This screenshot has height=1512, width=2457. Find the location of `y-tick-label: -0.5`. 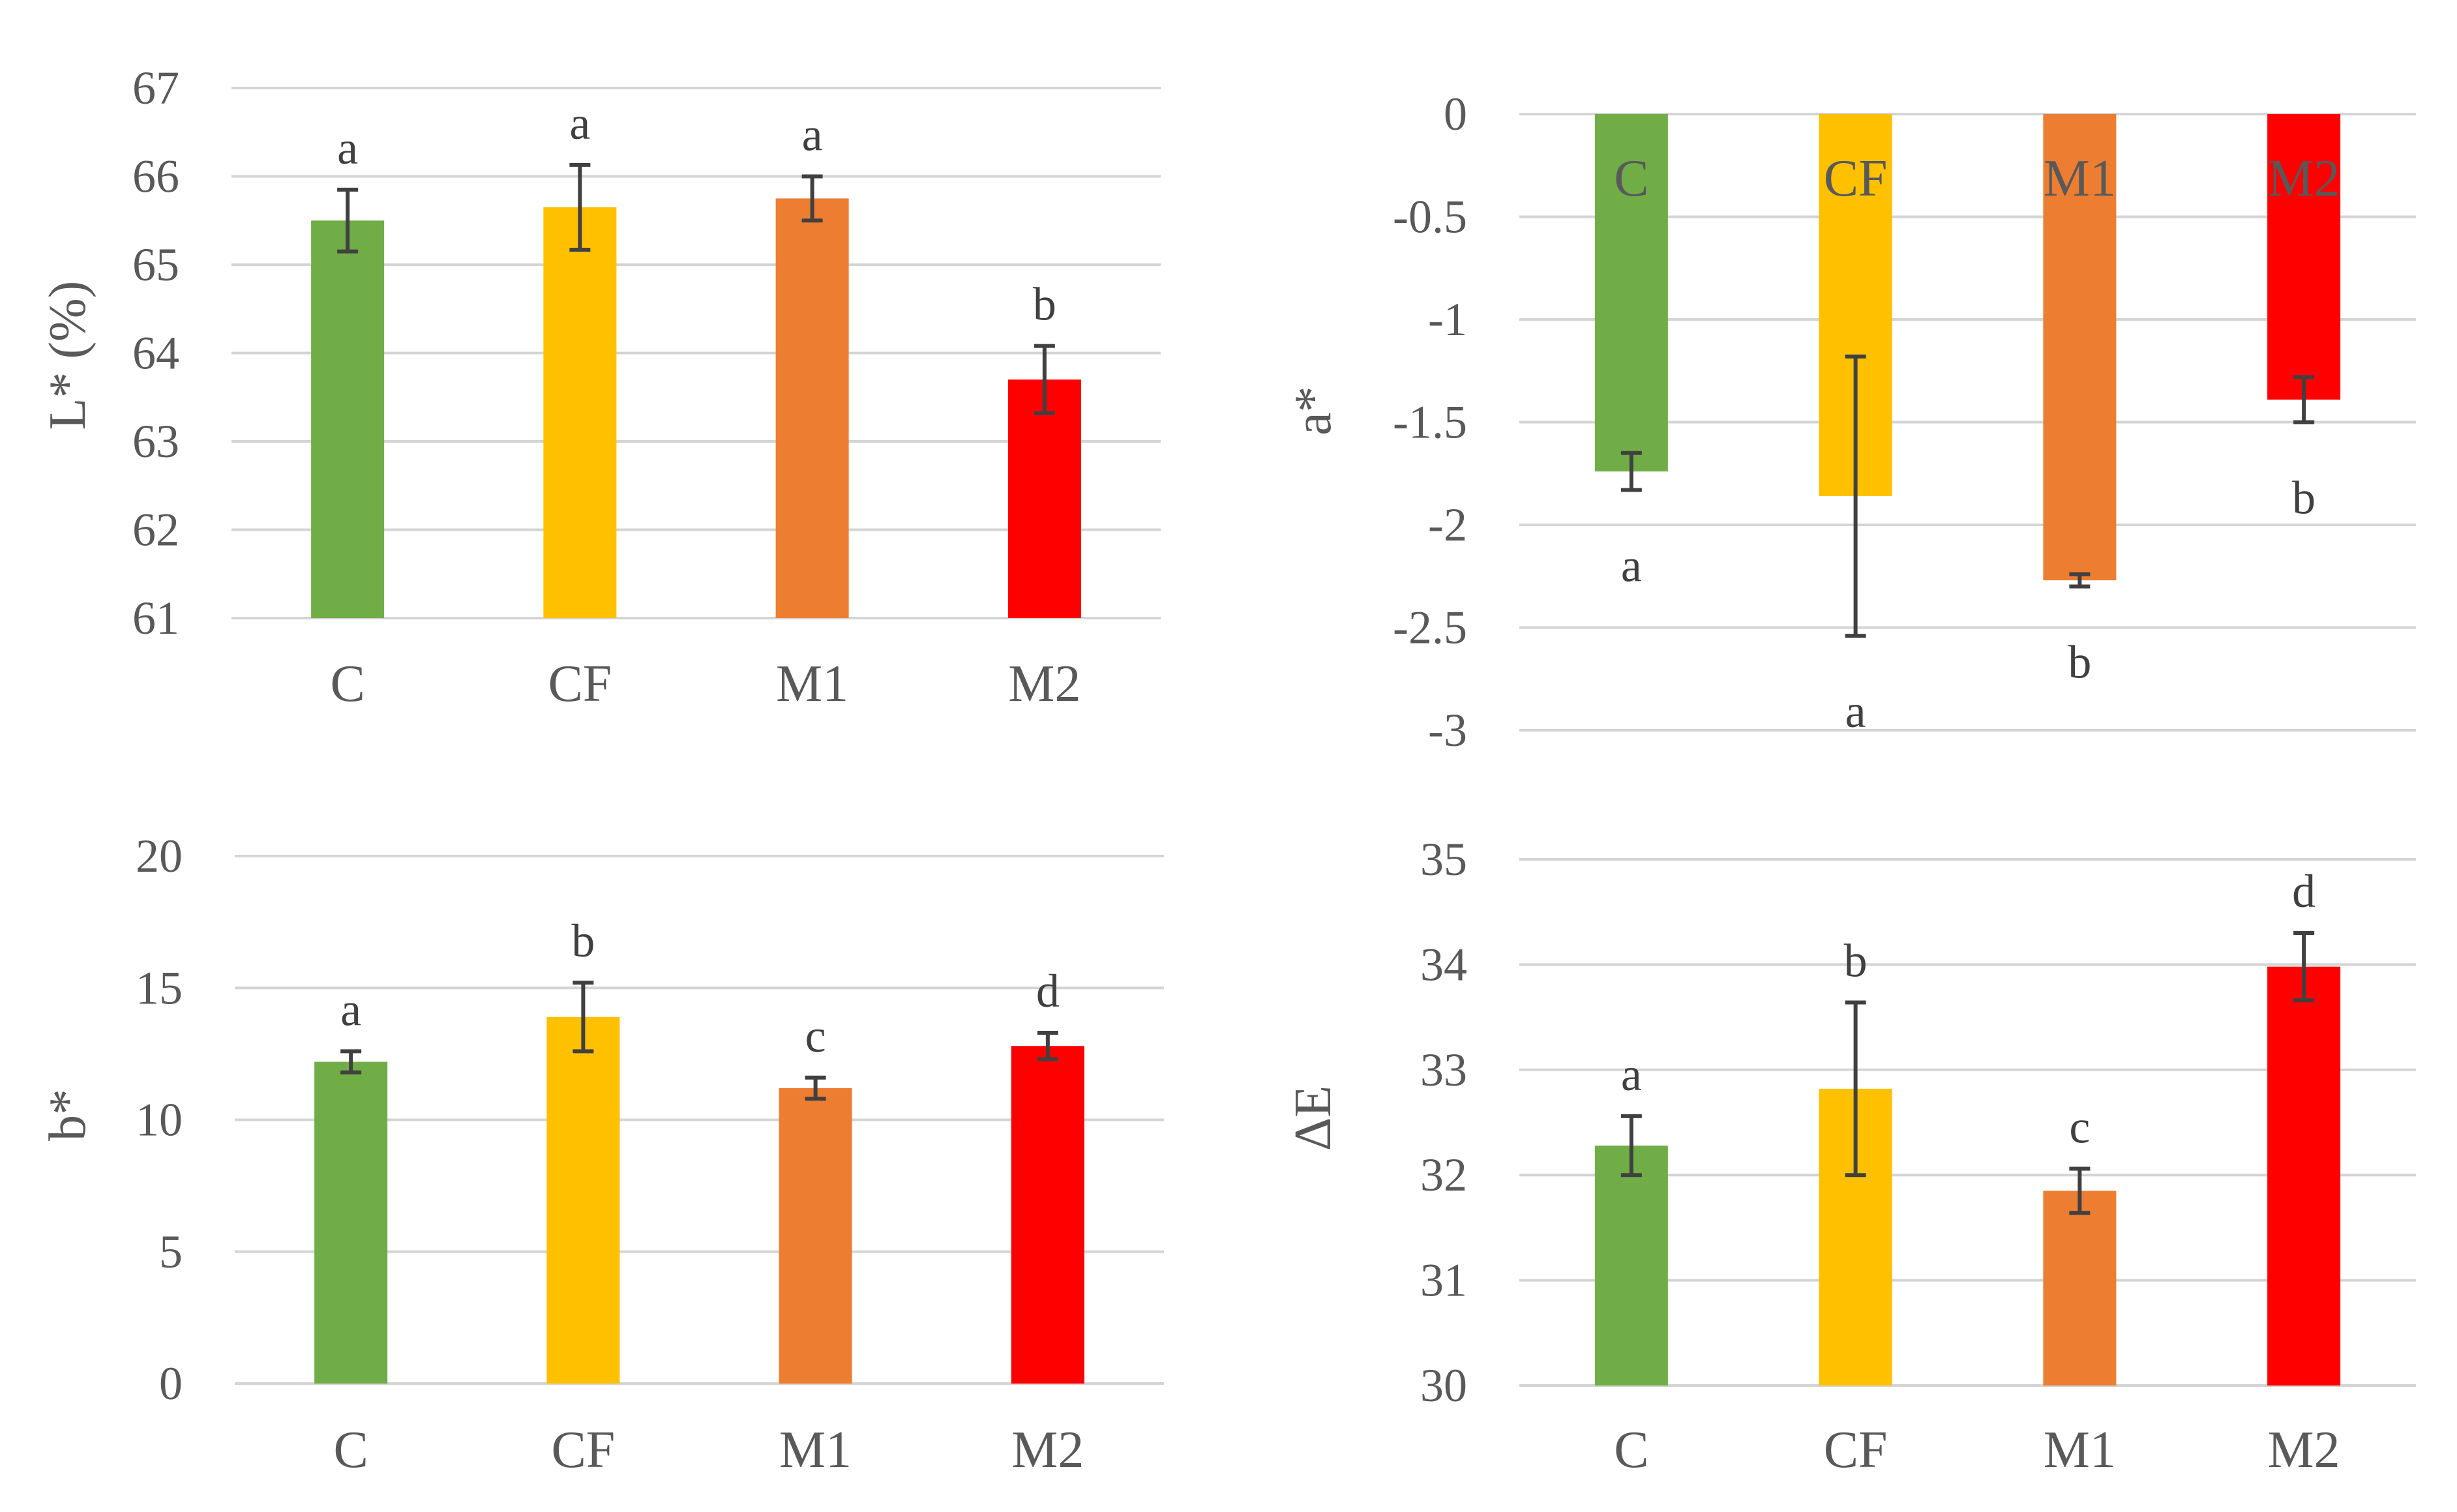

y-tick-label: -0.5 is located at coordinates (1430, 217).